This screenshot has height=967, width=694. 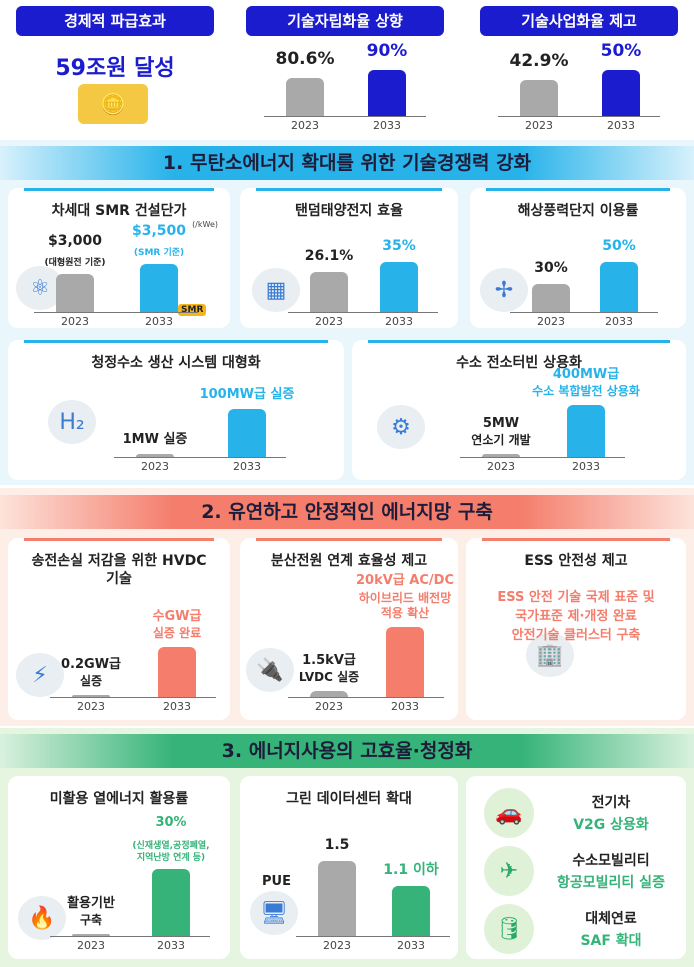 What do you see at coordinates (276, 290) in the screenshot?
I see `solar-panel-icon: ▦` at bounding box center [276, 290].